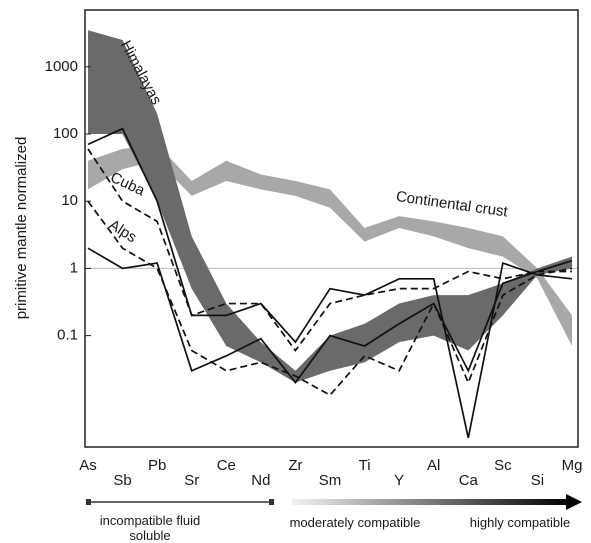 This screenshot has width=591, height=543. I want to click on x-tick-label: Pb, so click(157, 465).